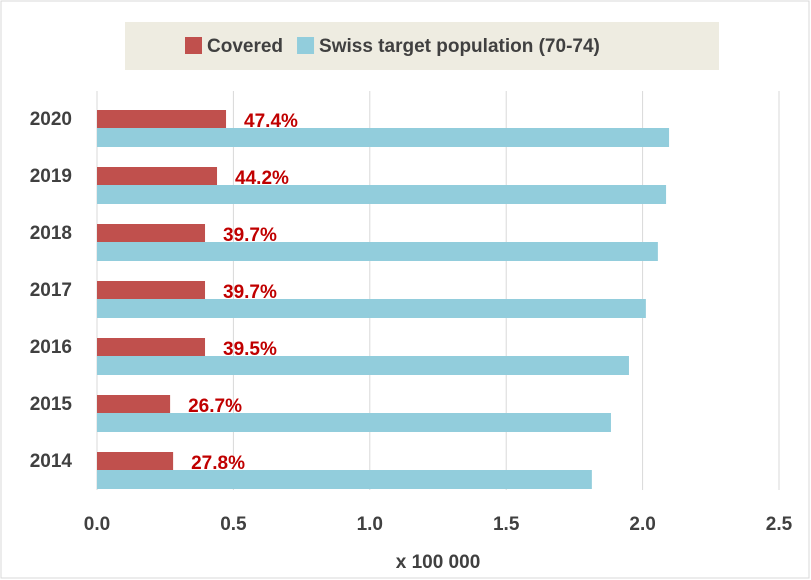  I want to click on data-label: 27.8%, so click(218, 463).